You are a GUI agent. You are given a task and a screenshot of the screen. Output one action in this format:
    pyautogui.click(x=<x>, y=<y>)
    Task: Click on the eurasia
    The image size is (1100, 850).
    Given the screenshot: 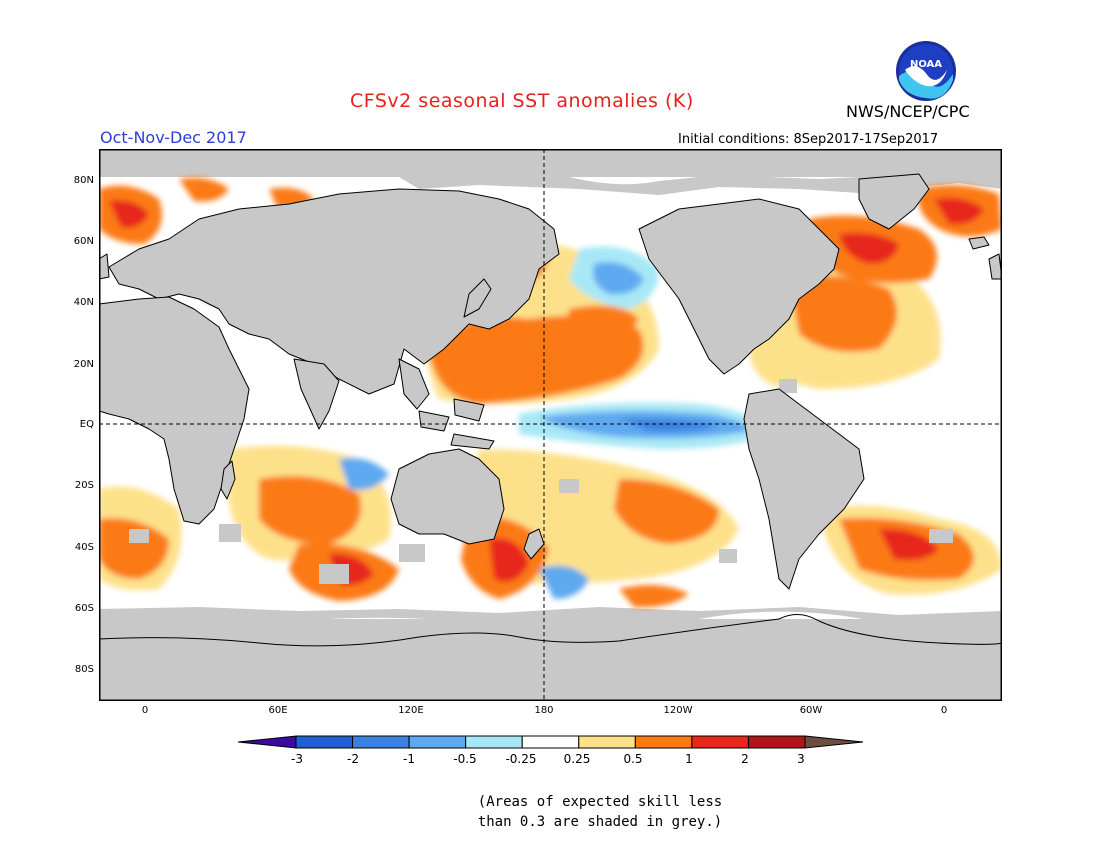 What is the action you would take?
    pyautogui.click(x=334, y=291)
    